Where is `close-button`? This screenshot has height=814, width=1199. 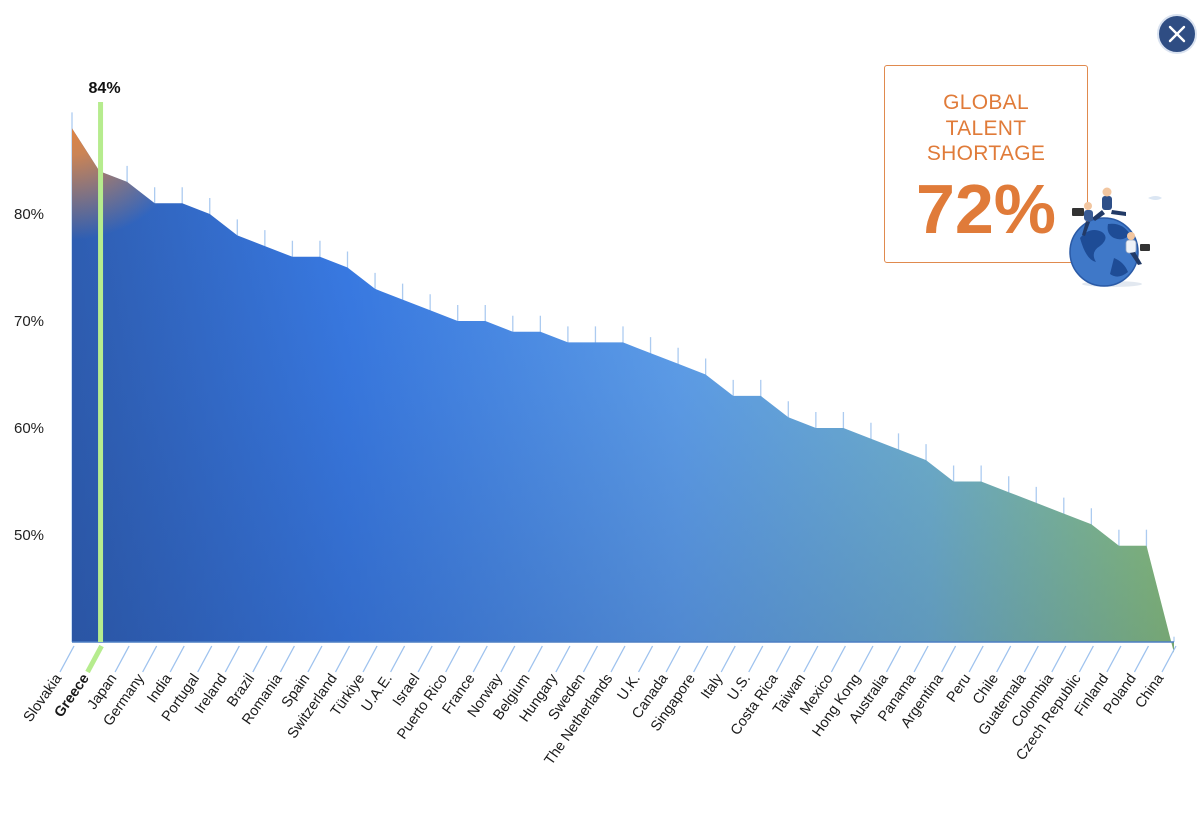 close-button is located at coordinates (1177, 34).